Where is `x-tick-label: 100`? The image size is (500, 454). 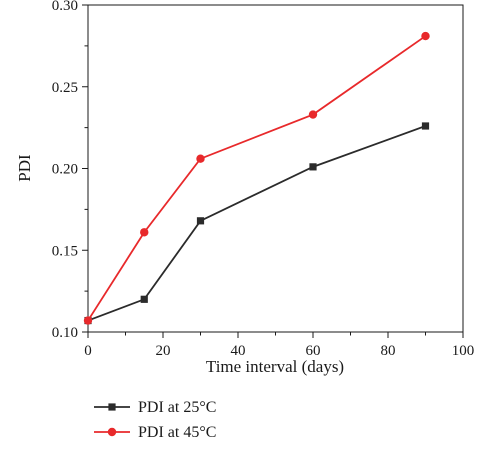 x-tick-label: 100 is located at coordinates (463, 351).